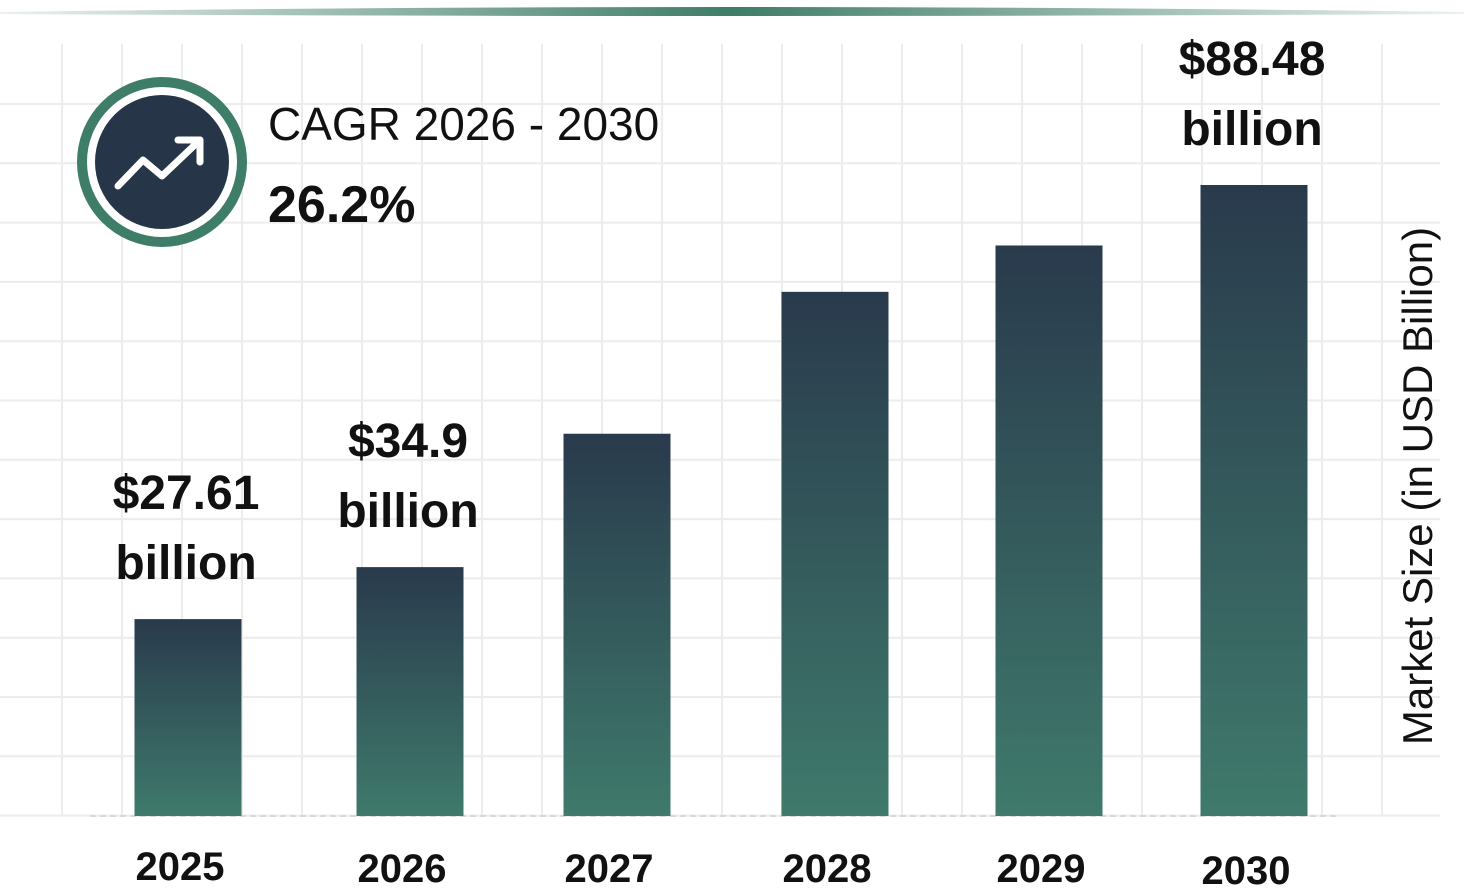 Image resolution: width=1464 pixels, height=894 pixels. Describe the element at coordinates (368, 162) in the screenshot. I see `cagr-badge: CAGR 2026 - 2030 26.2%` at that location.